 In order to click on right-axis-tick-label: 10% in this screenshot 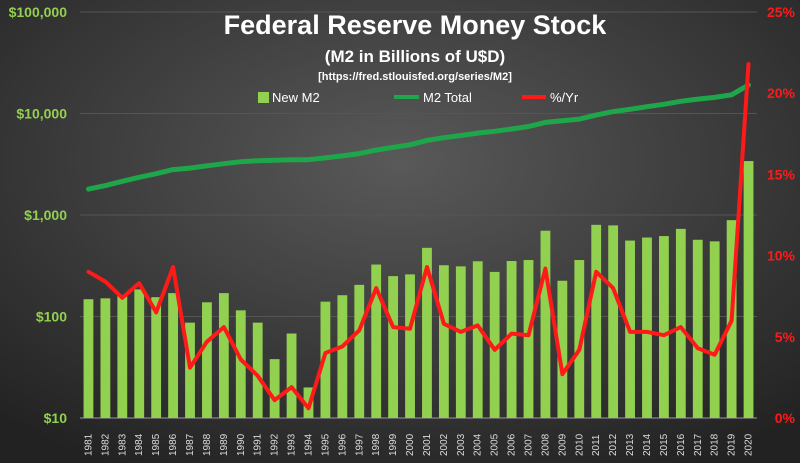, I will do `click(781, 256)`.